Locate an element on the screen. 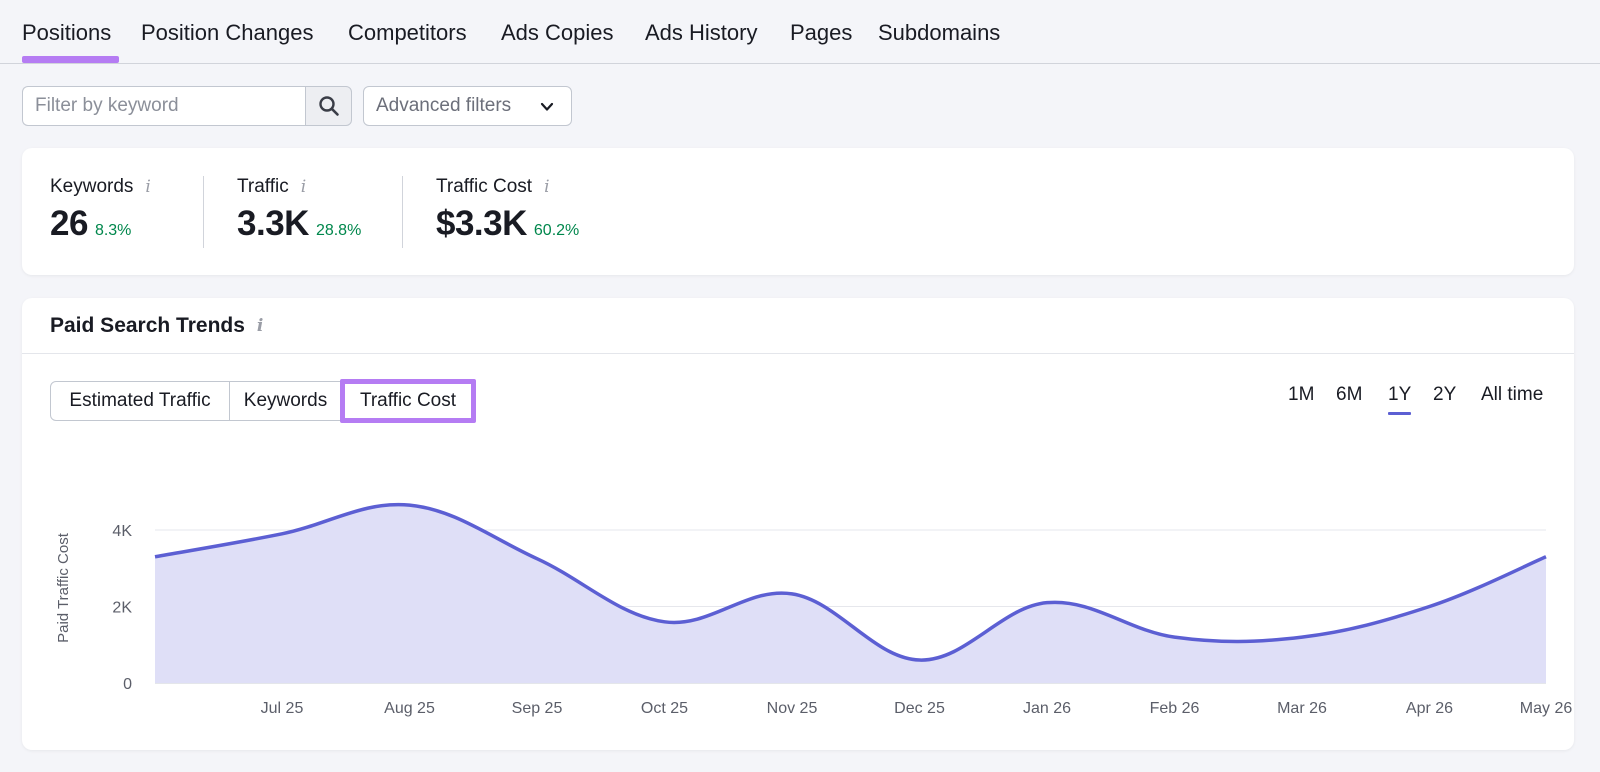  range-selected-indicator is located at coordinates (1399, 413).